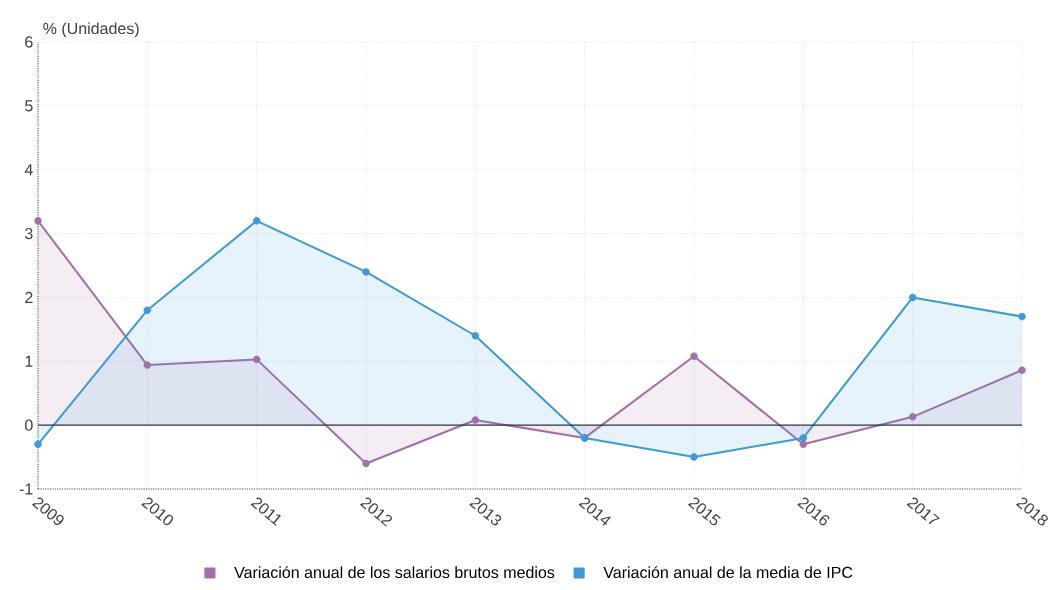 The width and height of the screenshot is (1059, 590). What do you see at coordinates (91, 30) in the screenshot?
I see `y-axis-title: % (Unidades)` at bounding box center [91, 30].